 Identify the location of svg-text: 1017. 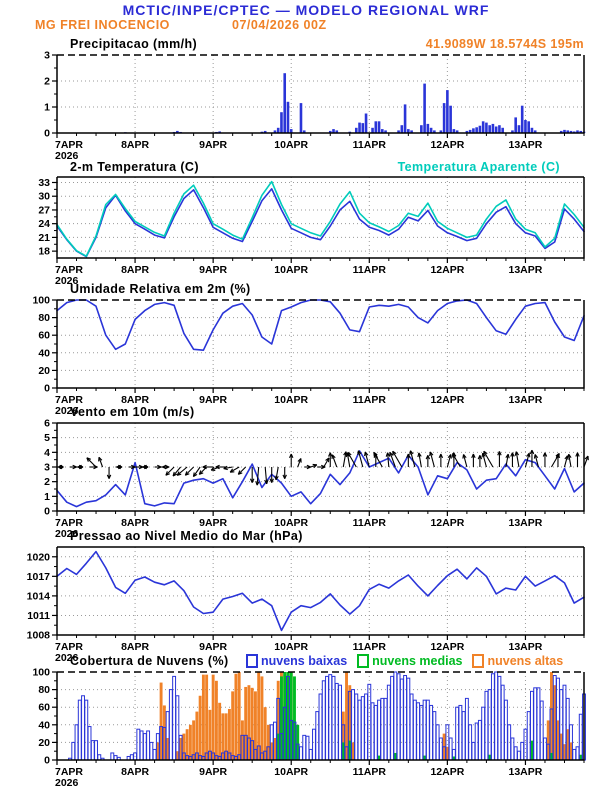
(39, 577).